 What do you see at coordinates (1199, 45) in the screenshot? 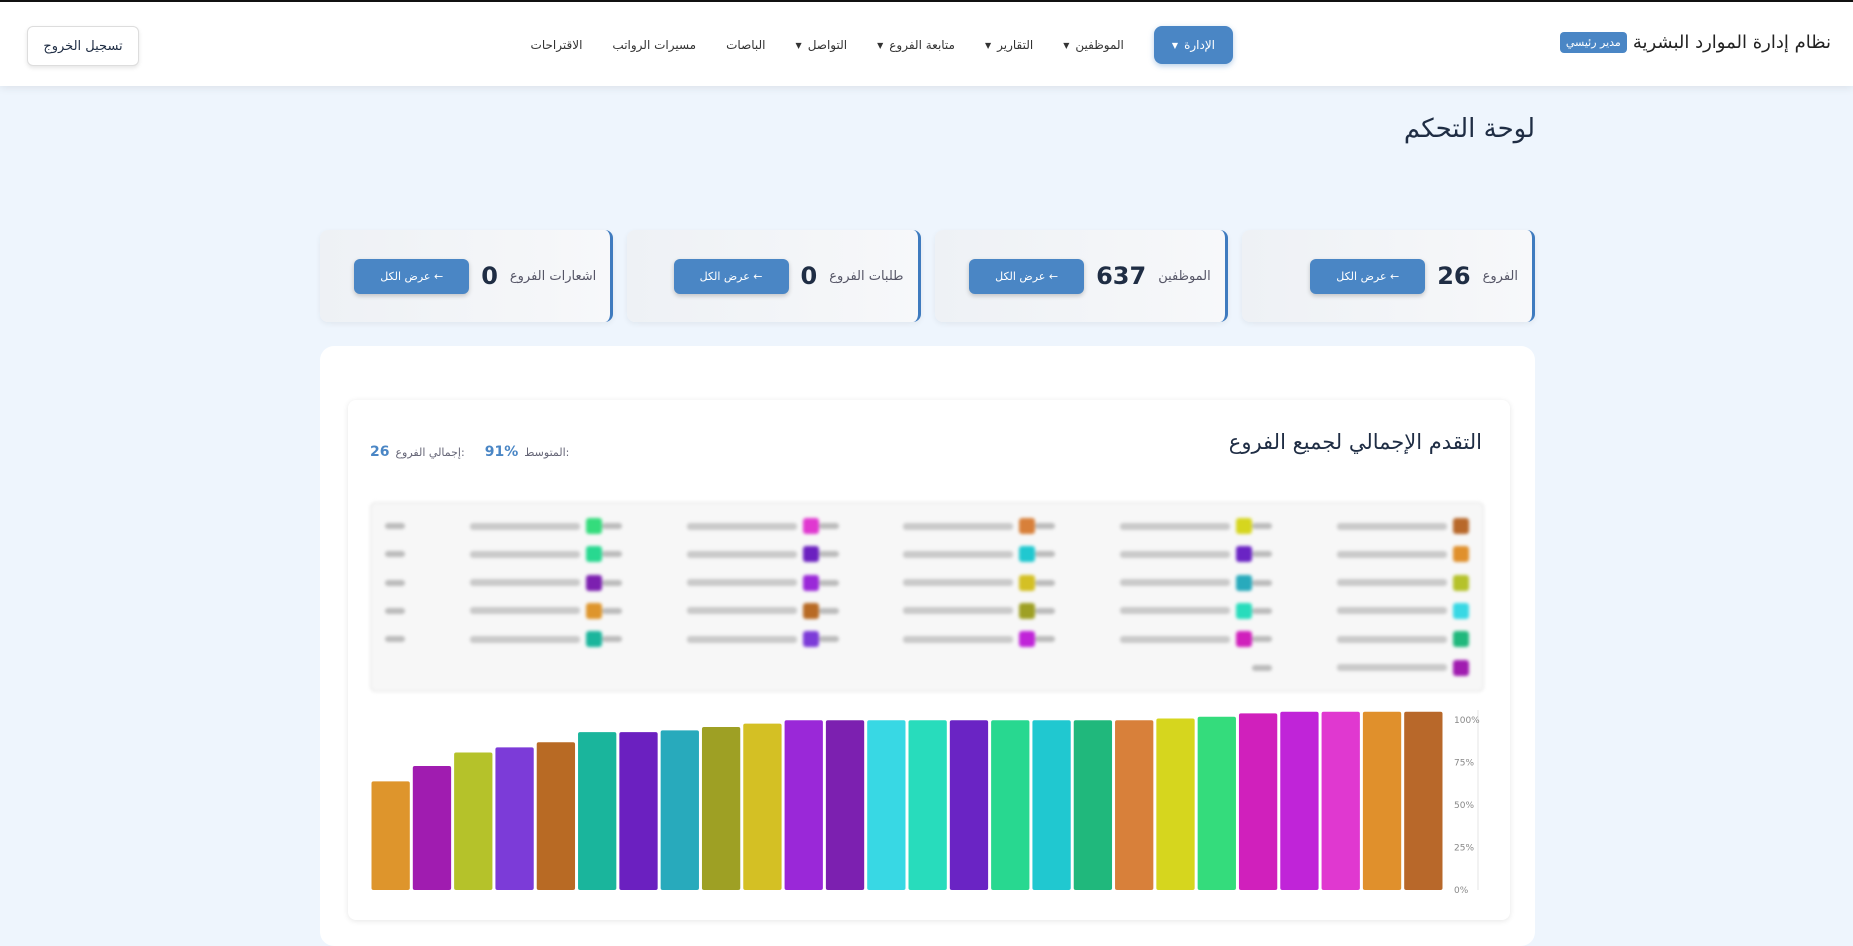
I see `nav-item-label: الإدارة` at bounding box center [1199, 45].